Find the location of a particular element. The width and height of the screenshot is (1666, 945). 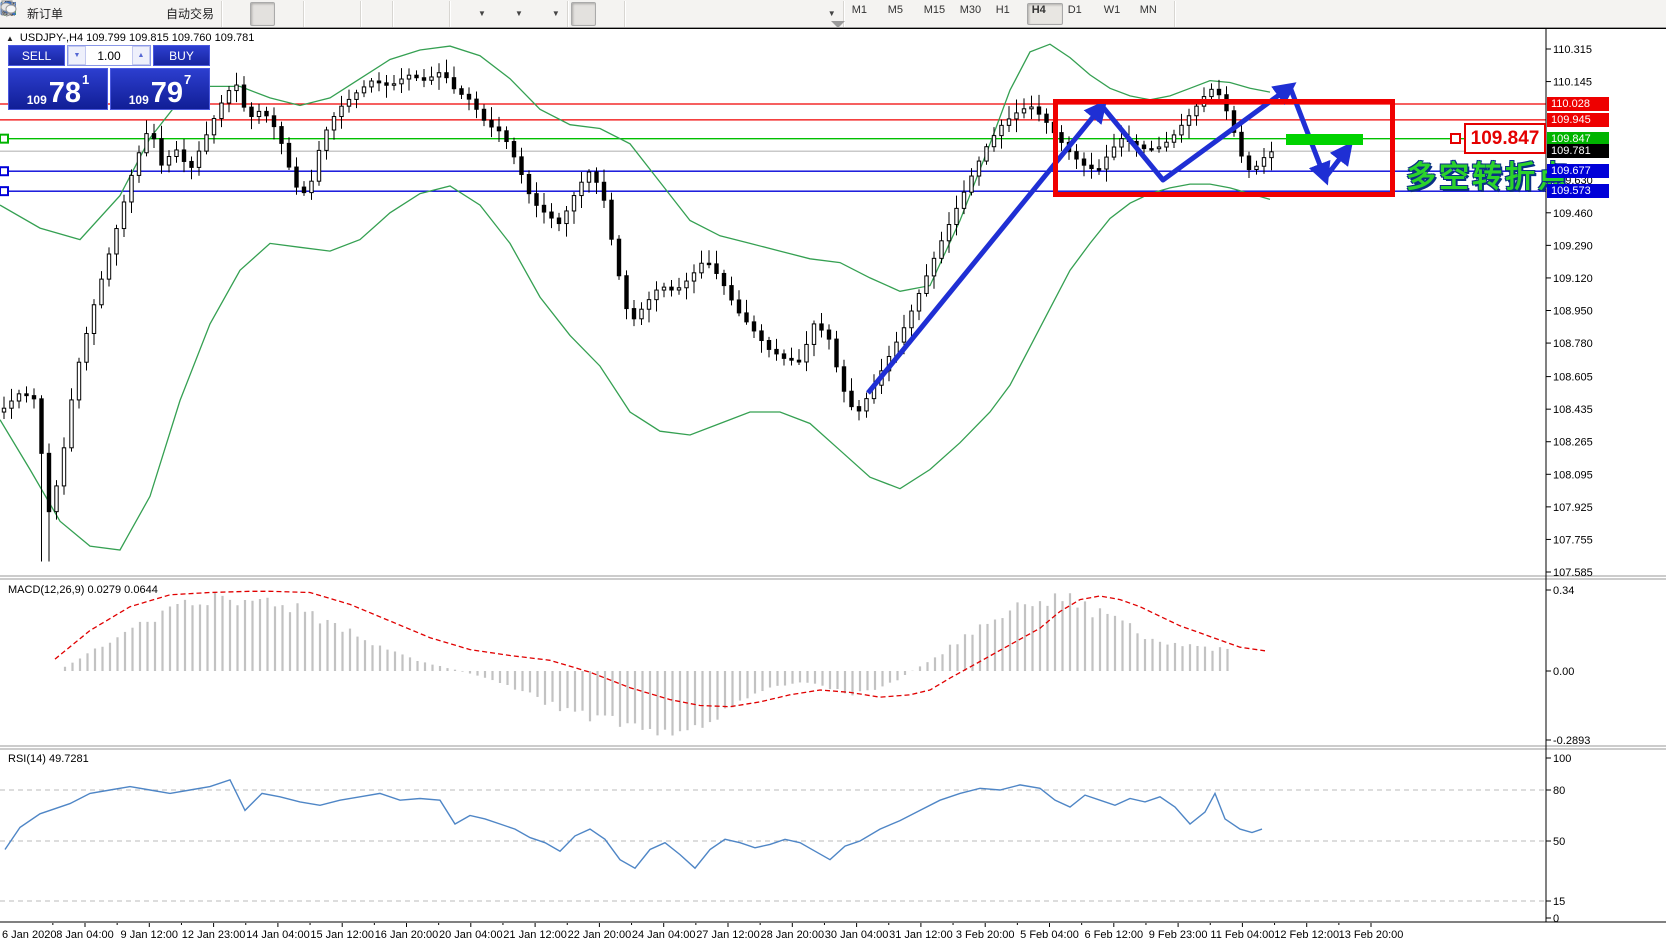

autotrading-button: 自动交易 is located at coordinates (109, 14).